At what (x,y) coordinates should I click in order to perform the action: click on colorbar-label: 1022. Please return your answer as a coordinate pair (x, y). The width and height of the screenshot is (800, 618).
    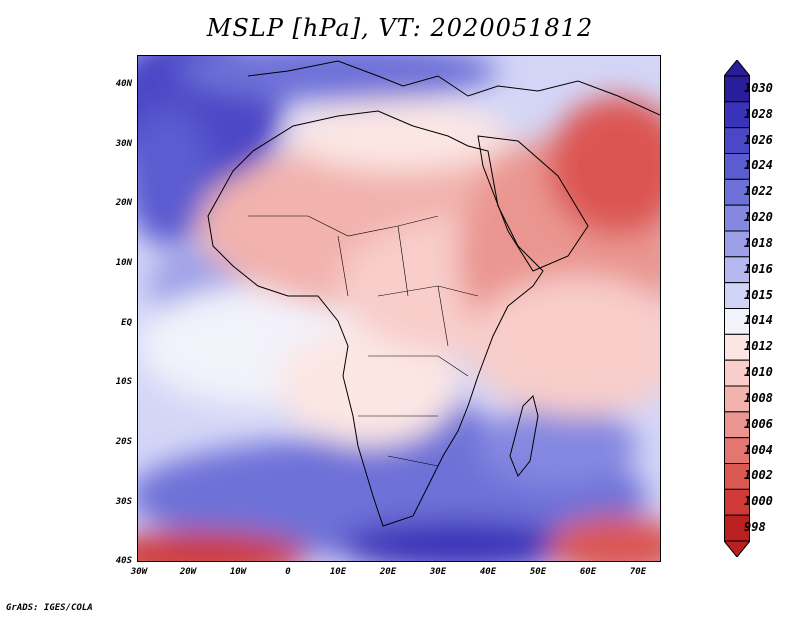
    Looking at the image, I should click on (758, 191).